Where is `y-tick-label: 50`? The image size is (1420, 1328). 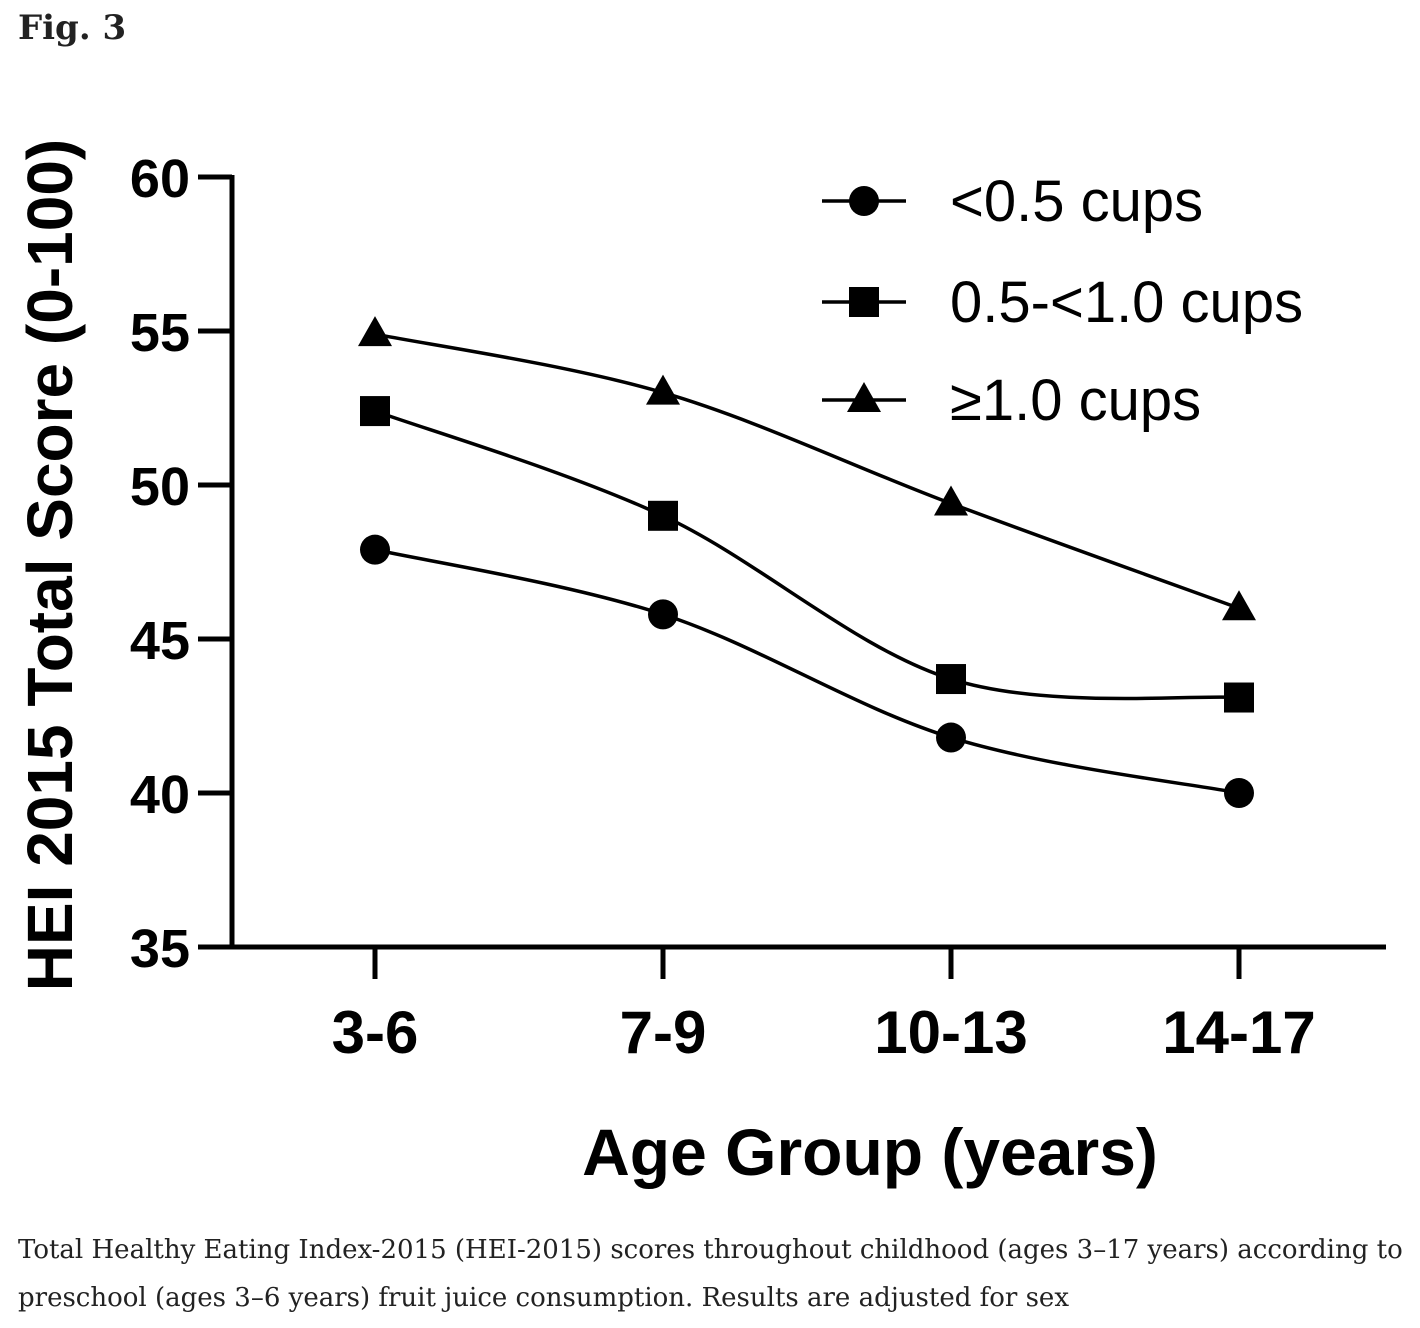 y-tick-label: 50 is located at coordinates (160, 487).